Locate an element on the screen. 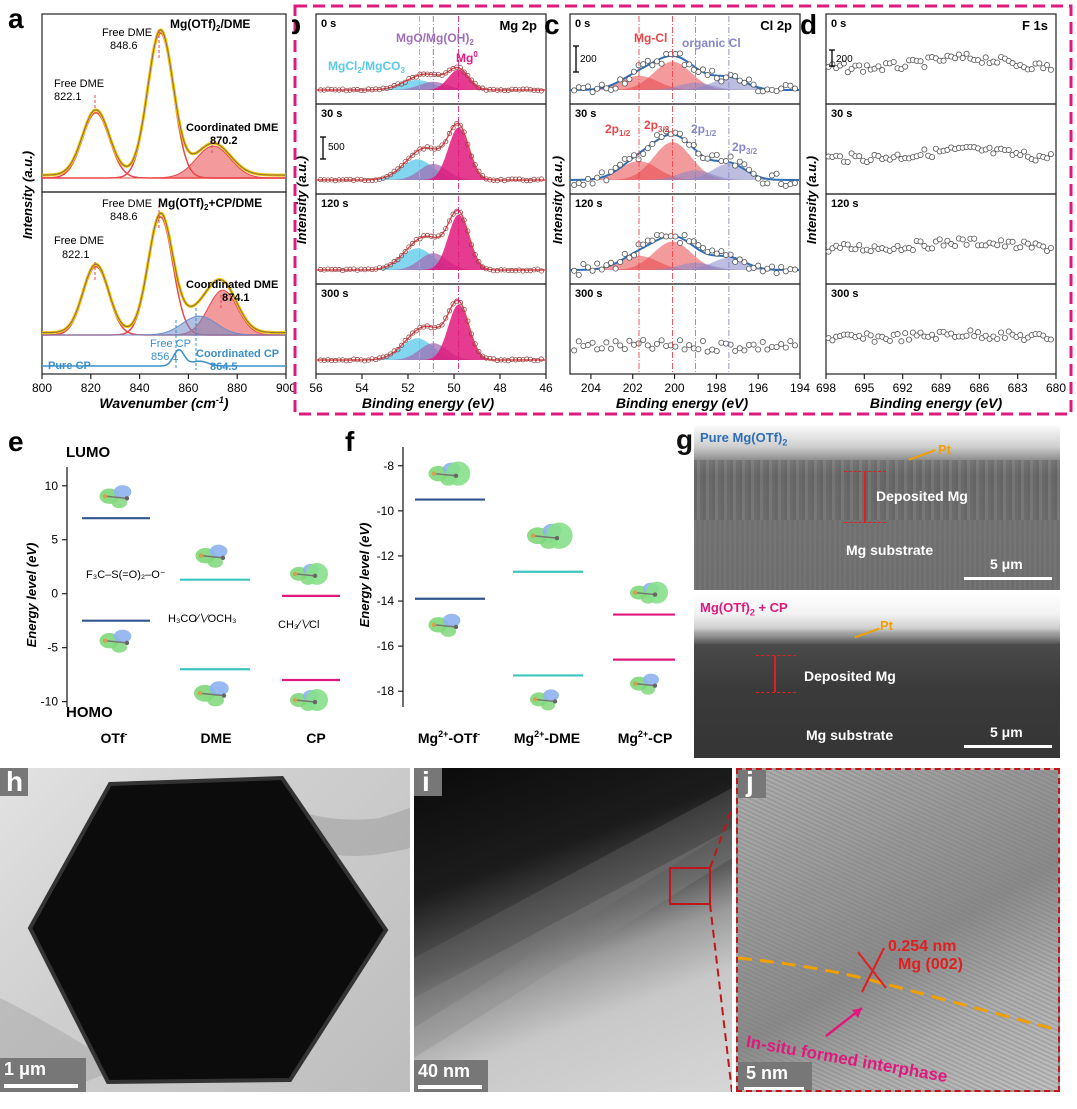  e-y-ticks: 10 5 0 -5 -10 is located at coordinates (54, 594).